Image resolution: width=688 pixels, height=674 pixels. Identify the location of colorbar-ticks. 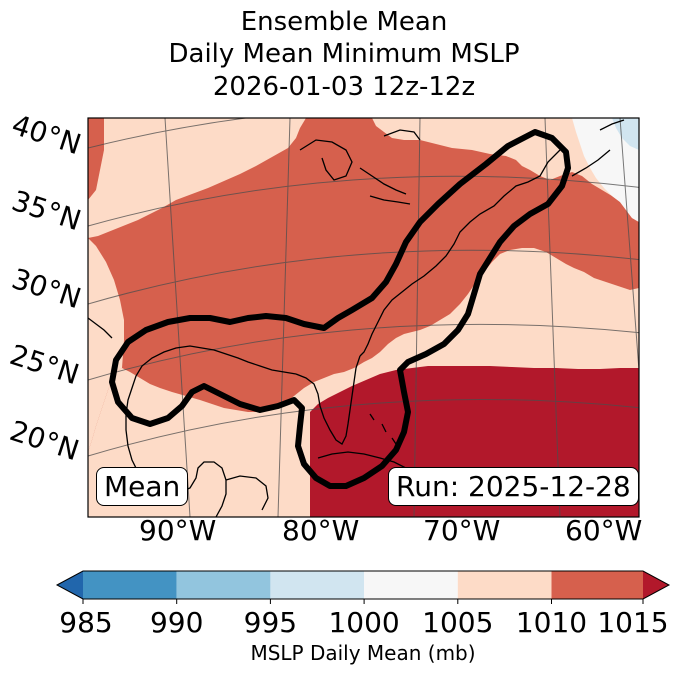
(363, 601).